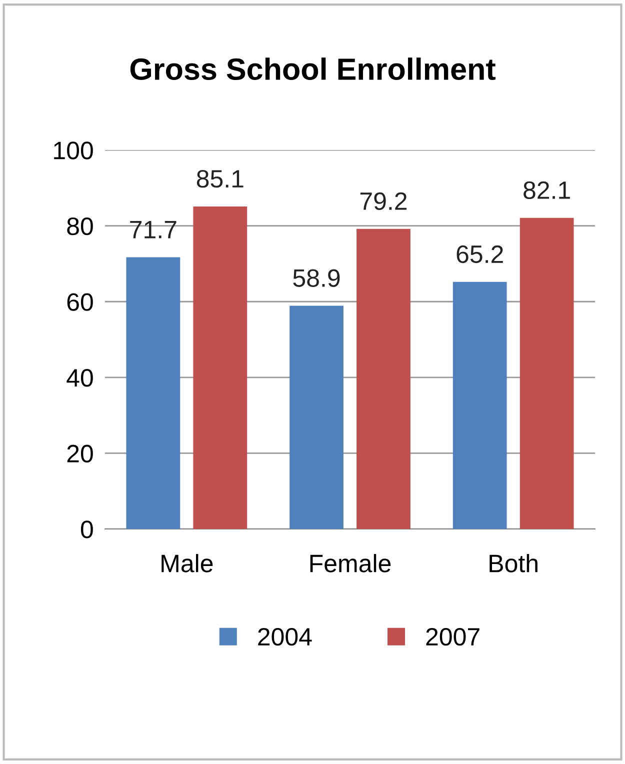  I want to click on data-label: 58.9, so click(316, 278).